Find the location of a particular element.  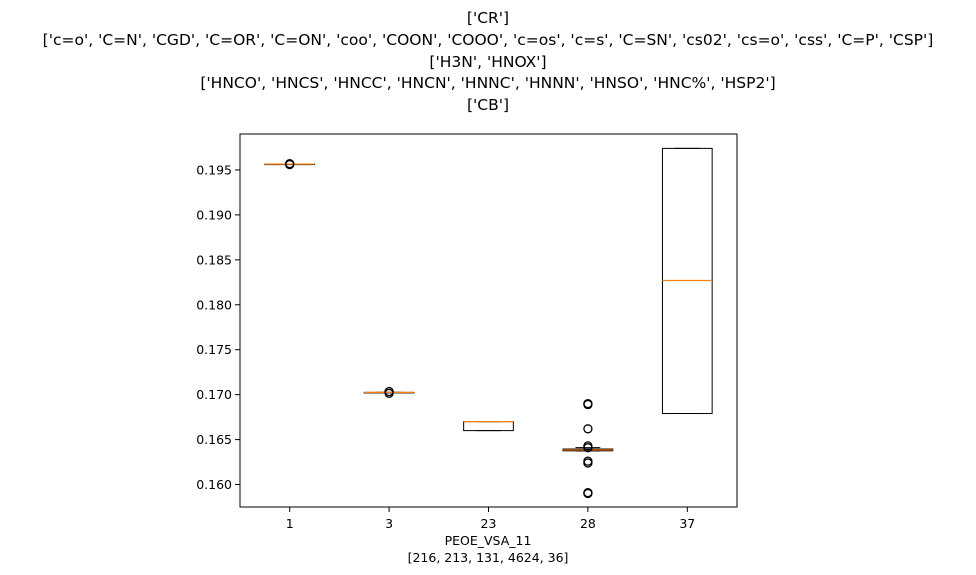

title-line-1: ['CR'] is located at coordinates (488, 18).